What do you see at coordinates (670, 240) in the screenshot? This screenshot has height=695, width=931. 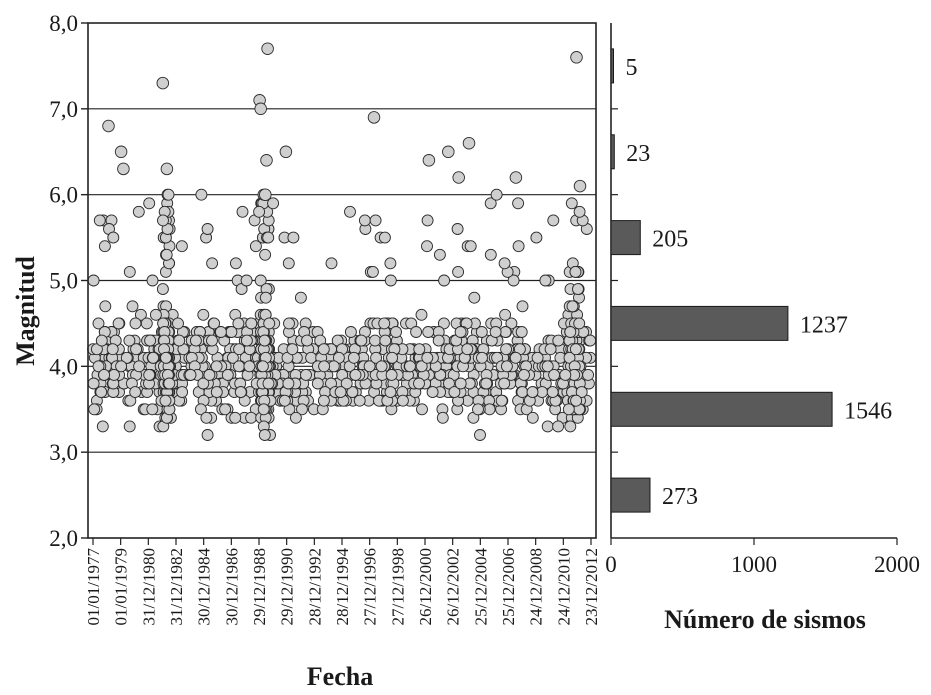 I see `histogram-bar-label: 205` at bounding box center [670, 240].